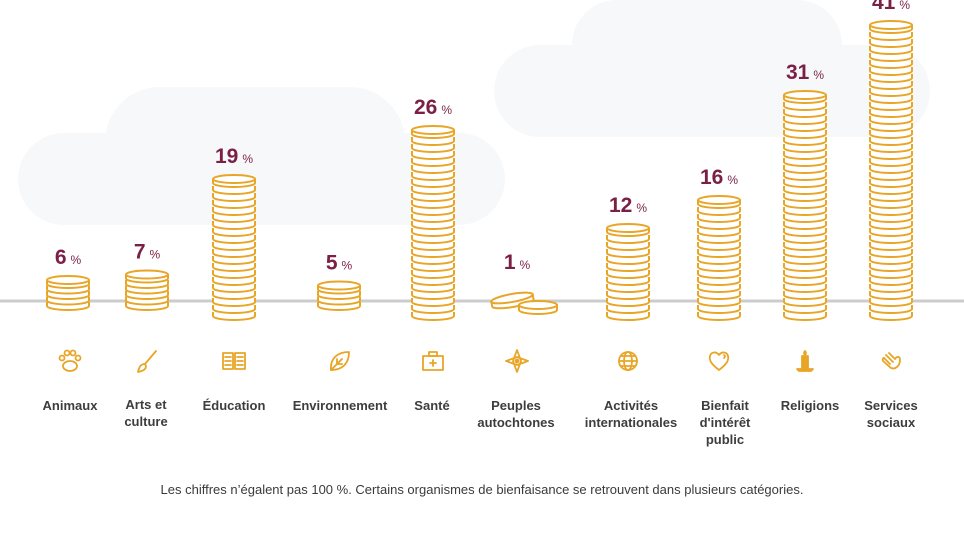 This screenshot has width=964, height=535. Describe the element at coordinates (810, 405) in the screenshot. I see `category-label-line: Religions` at that location.